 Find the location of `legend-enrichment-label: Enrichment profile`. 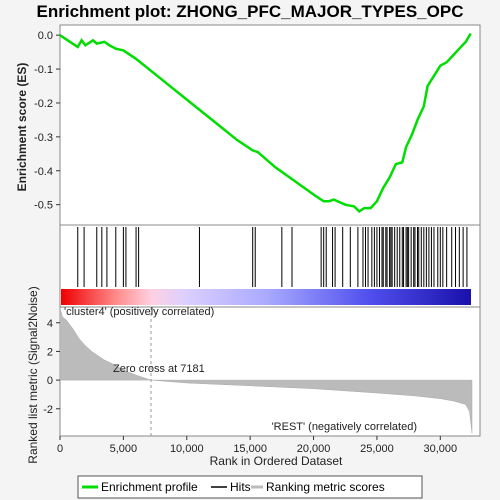

legend-enrichment-label: Enrichment profile is located at coordinates (149, 487).